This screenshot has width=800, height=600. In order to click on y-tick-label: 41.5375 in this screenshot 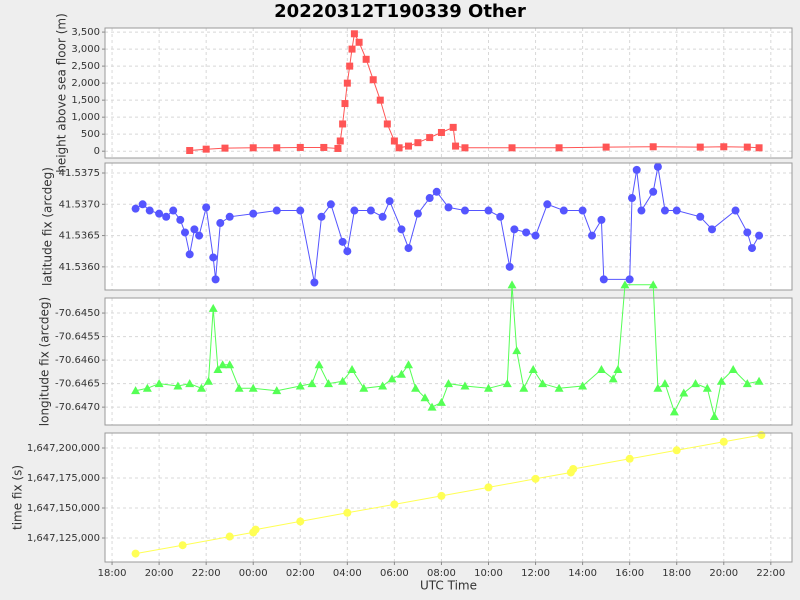, I will do `click(79, 173)`.